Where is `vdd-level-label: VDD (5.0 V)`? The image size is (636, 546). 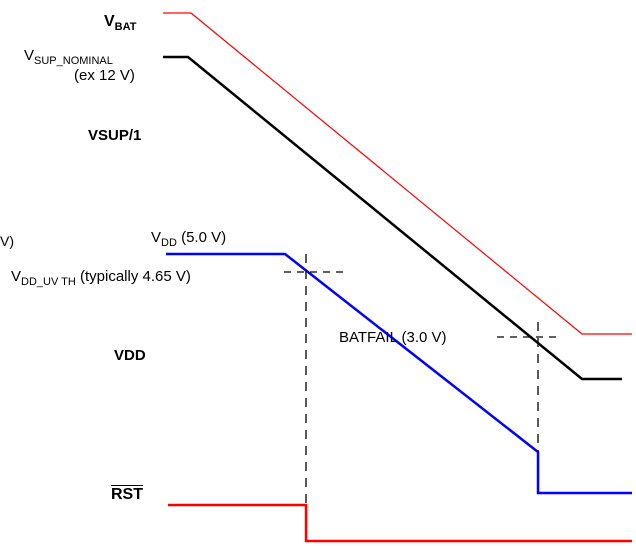 vdd-level-label: VDD (5.0 V) is located at coordinates (189, 239).